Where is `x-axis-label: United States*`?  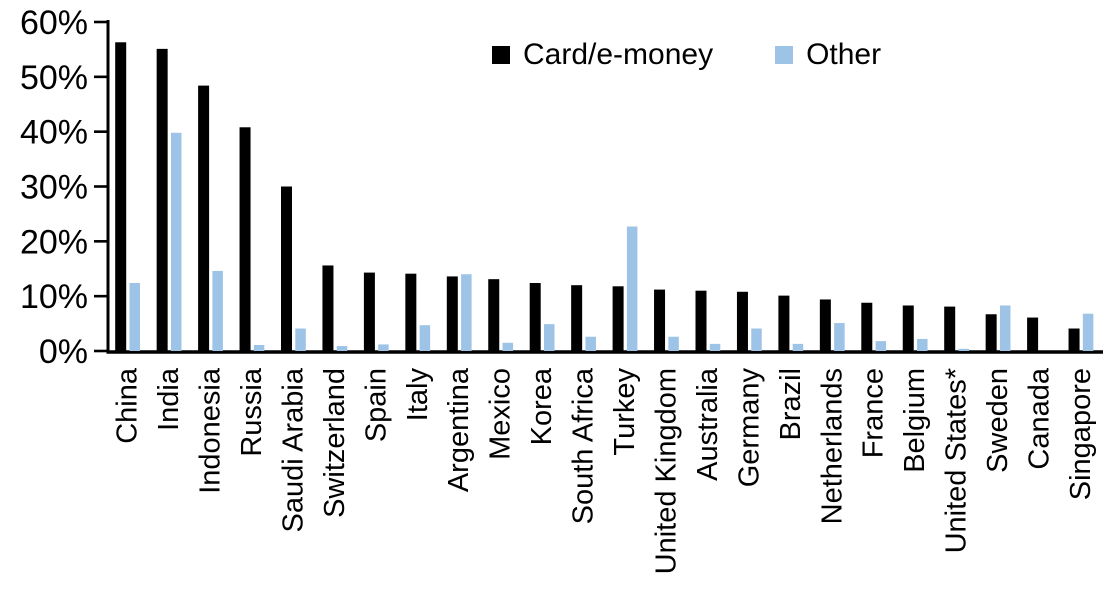
x-axis-label: United States* is located at coordinates (957, 460).